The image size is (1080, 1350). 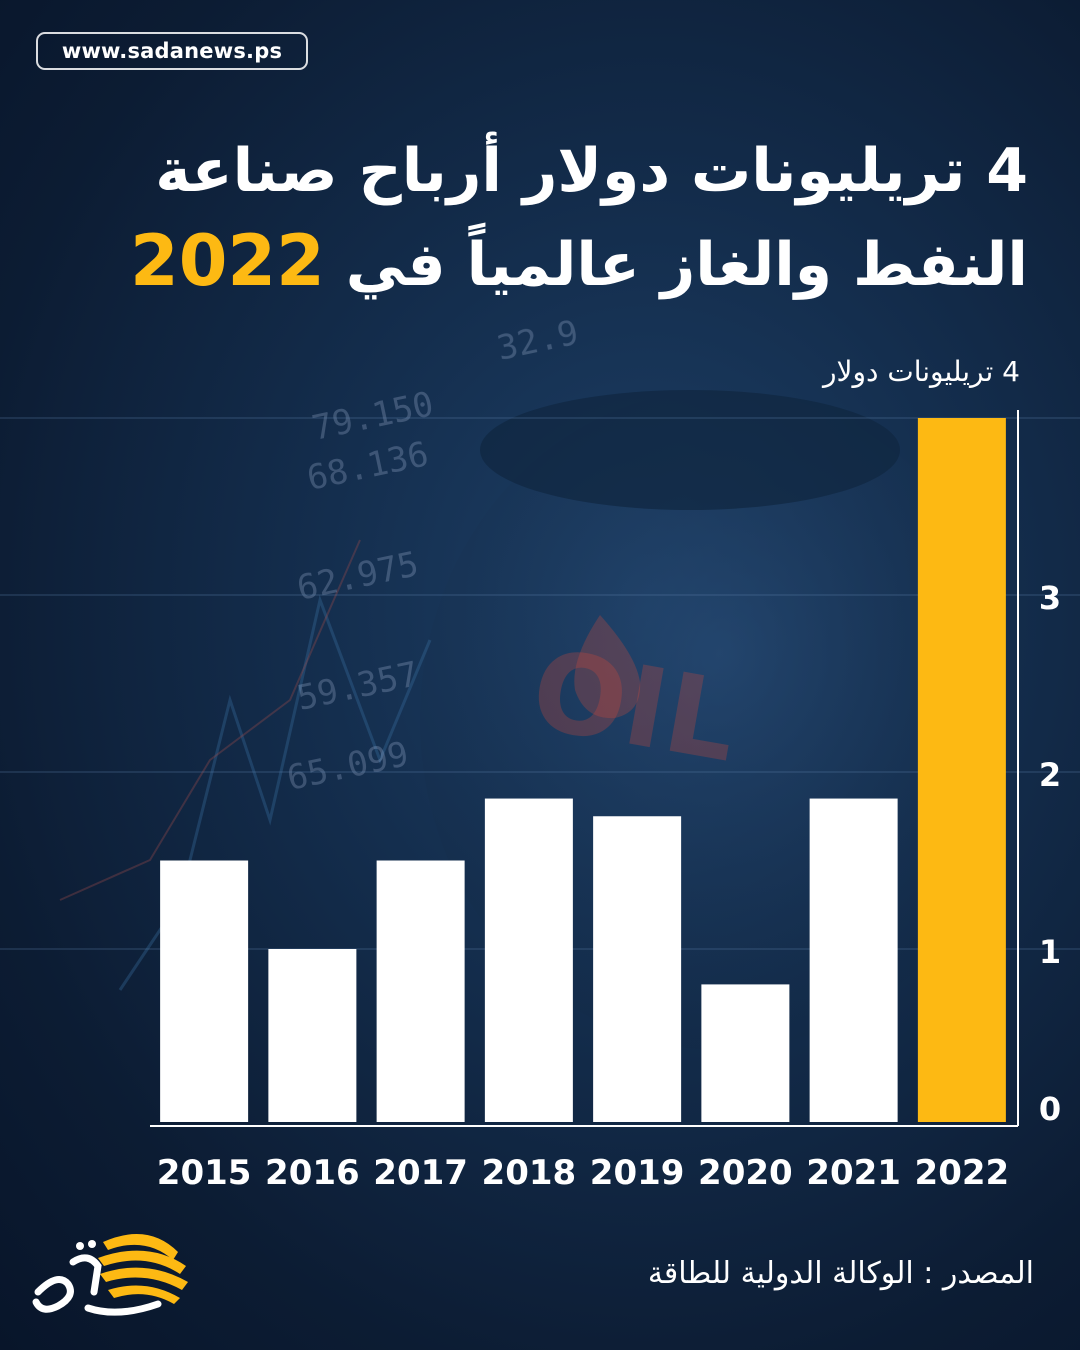 What do you see at coordinates (110, 1275) in the screenshot?
I see `sada-news-logo-icon` at bounding box center [110, 1275].